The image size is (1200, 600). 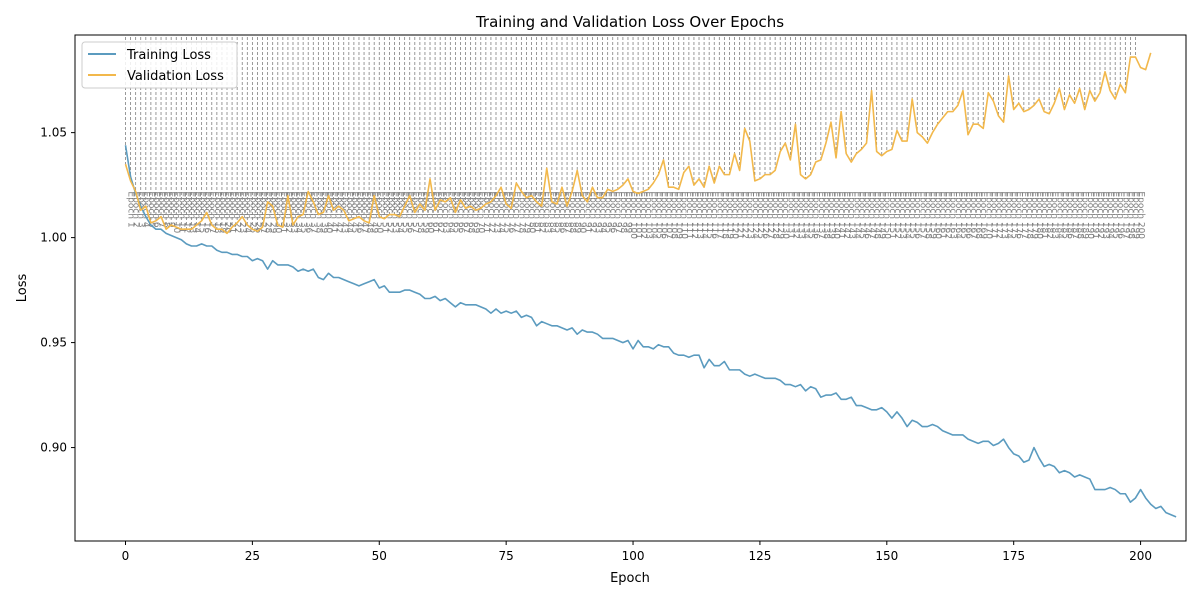 What do you see at coordinates (1141, 215) in the screenshot?
I see `epoch-marker-label: Epoch 200` at bounding box center [1141, 215].